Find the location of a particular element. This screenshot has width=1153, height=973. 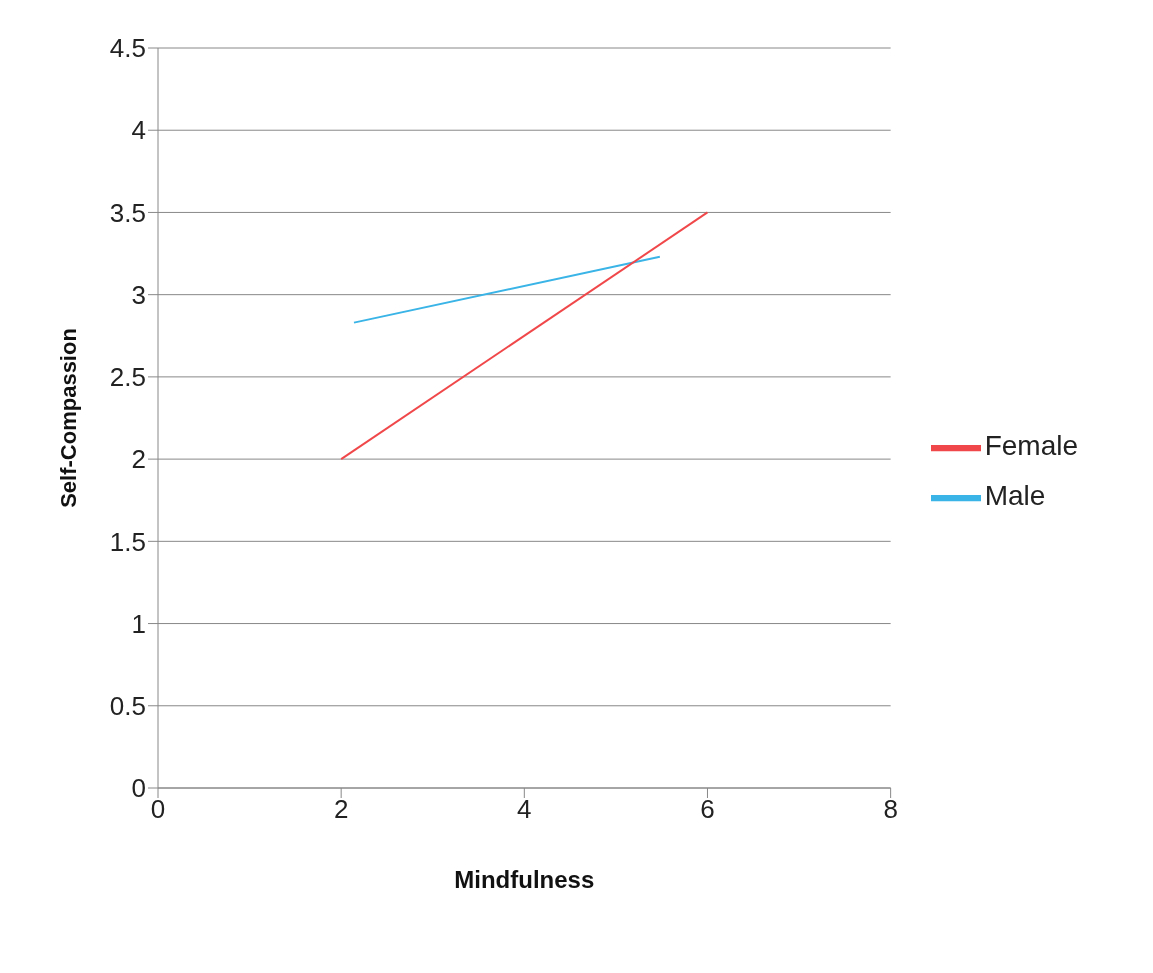

x-tick-label: 0 is located at coordinates (158, 809).